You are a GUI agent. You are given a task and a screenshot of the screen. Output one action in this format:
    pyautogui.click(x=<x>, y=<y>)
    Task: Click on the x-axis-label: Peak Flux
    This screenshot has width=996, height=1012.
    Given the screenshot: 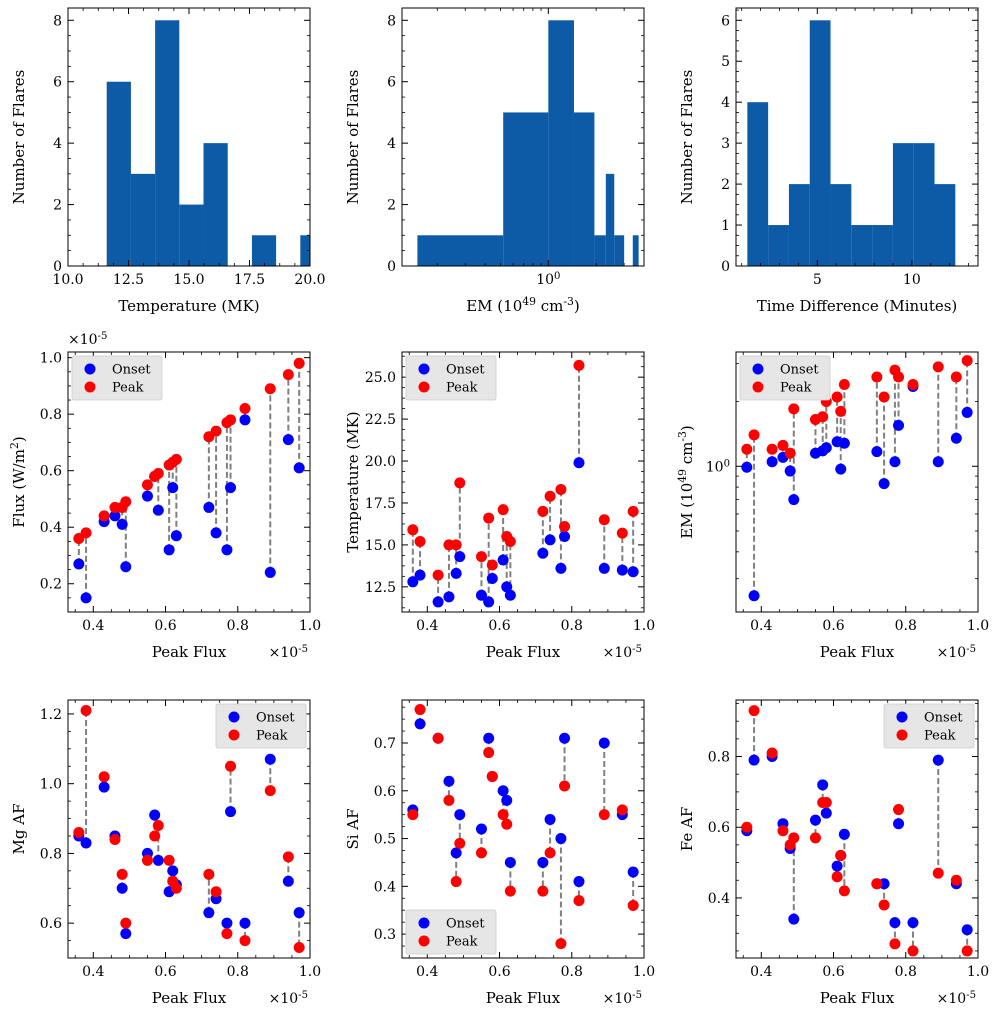 What is the action you would take?
    pyautogui.click(x=189, y=998)
    